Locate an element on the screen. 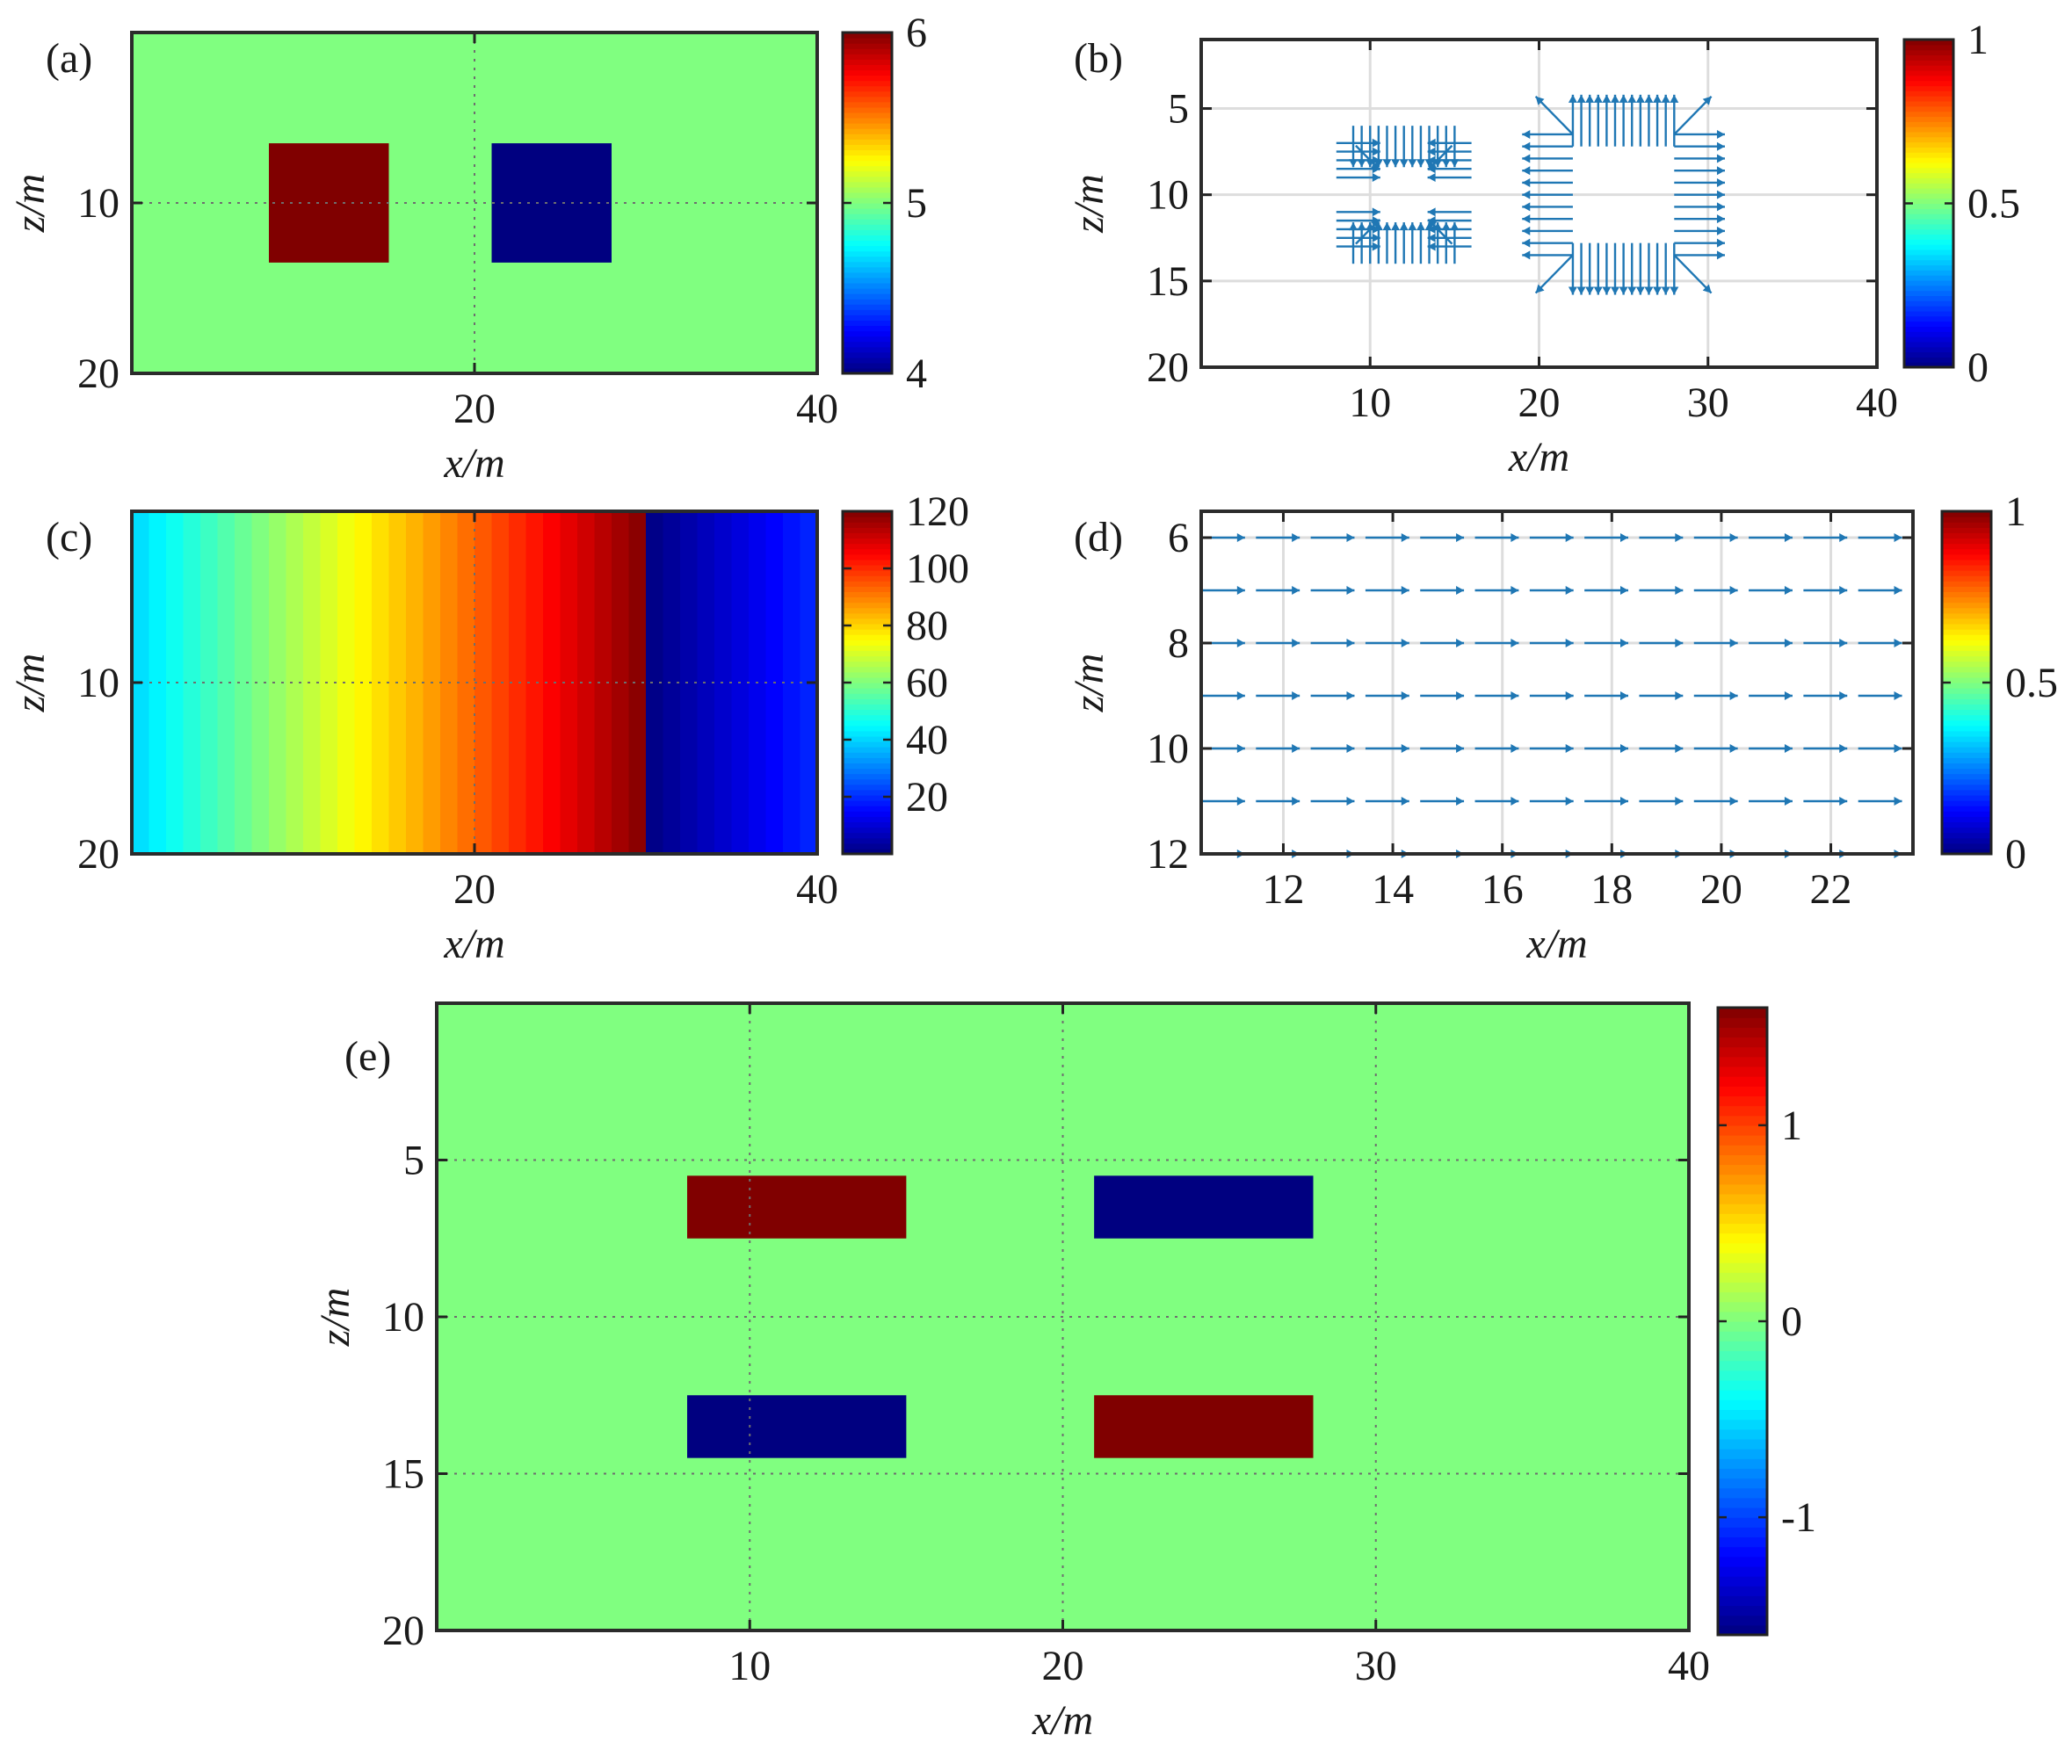 The height and width of the screenshot is (1764, 2072). colorbar-tick-label: 1 is located at coordinates (1791, 1126).